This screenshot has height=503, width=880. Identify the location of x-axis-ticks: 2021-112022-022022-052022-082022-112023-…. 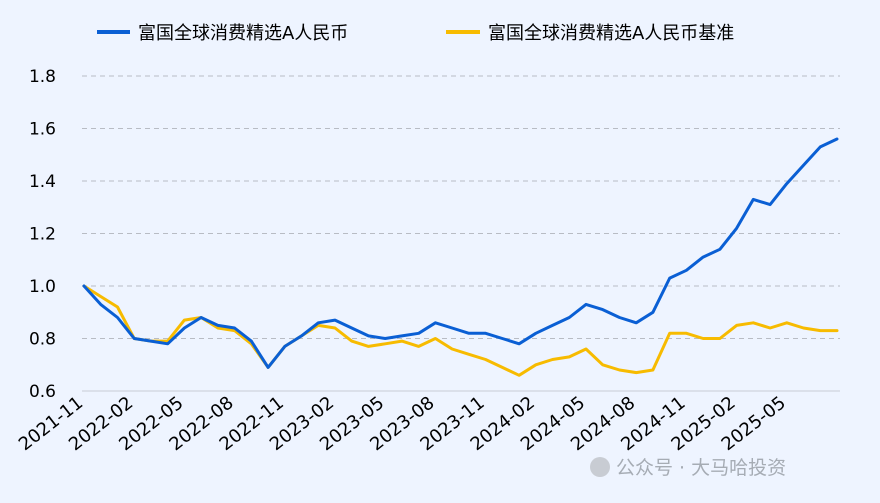
(402, 423).